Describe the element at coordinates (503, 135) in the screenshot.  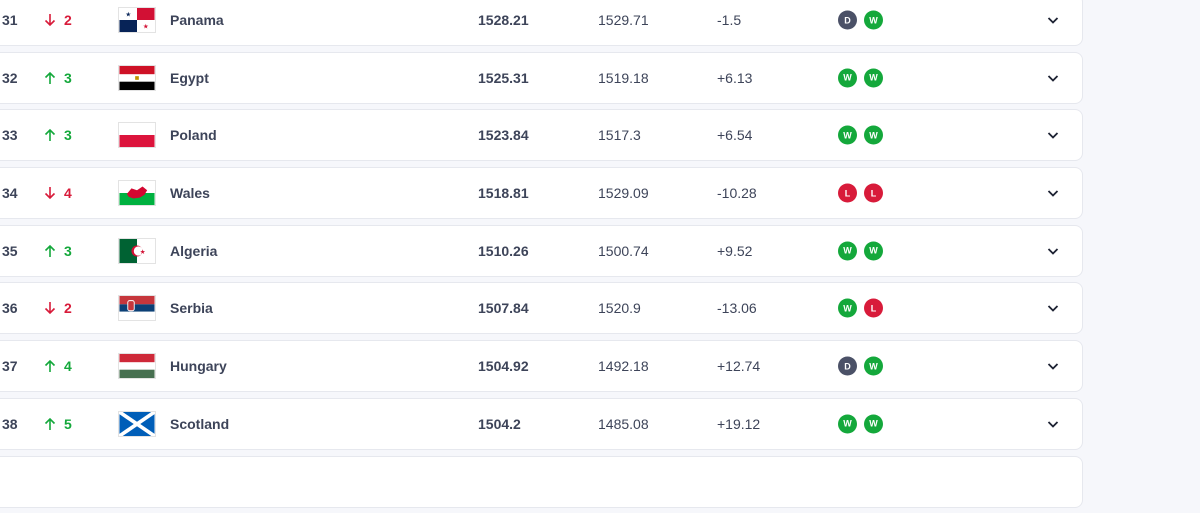
I see `total-points: 1523.84` at that location.